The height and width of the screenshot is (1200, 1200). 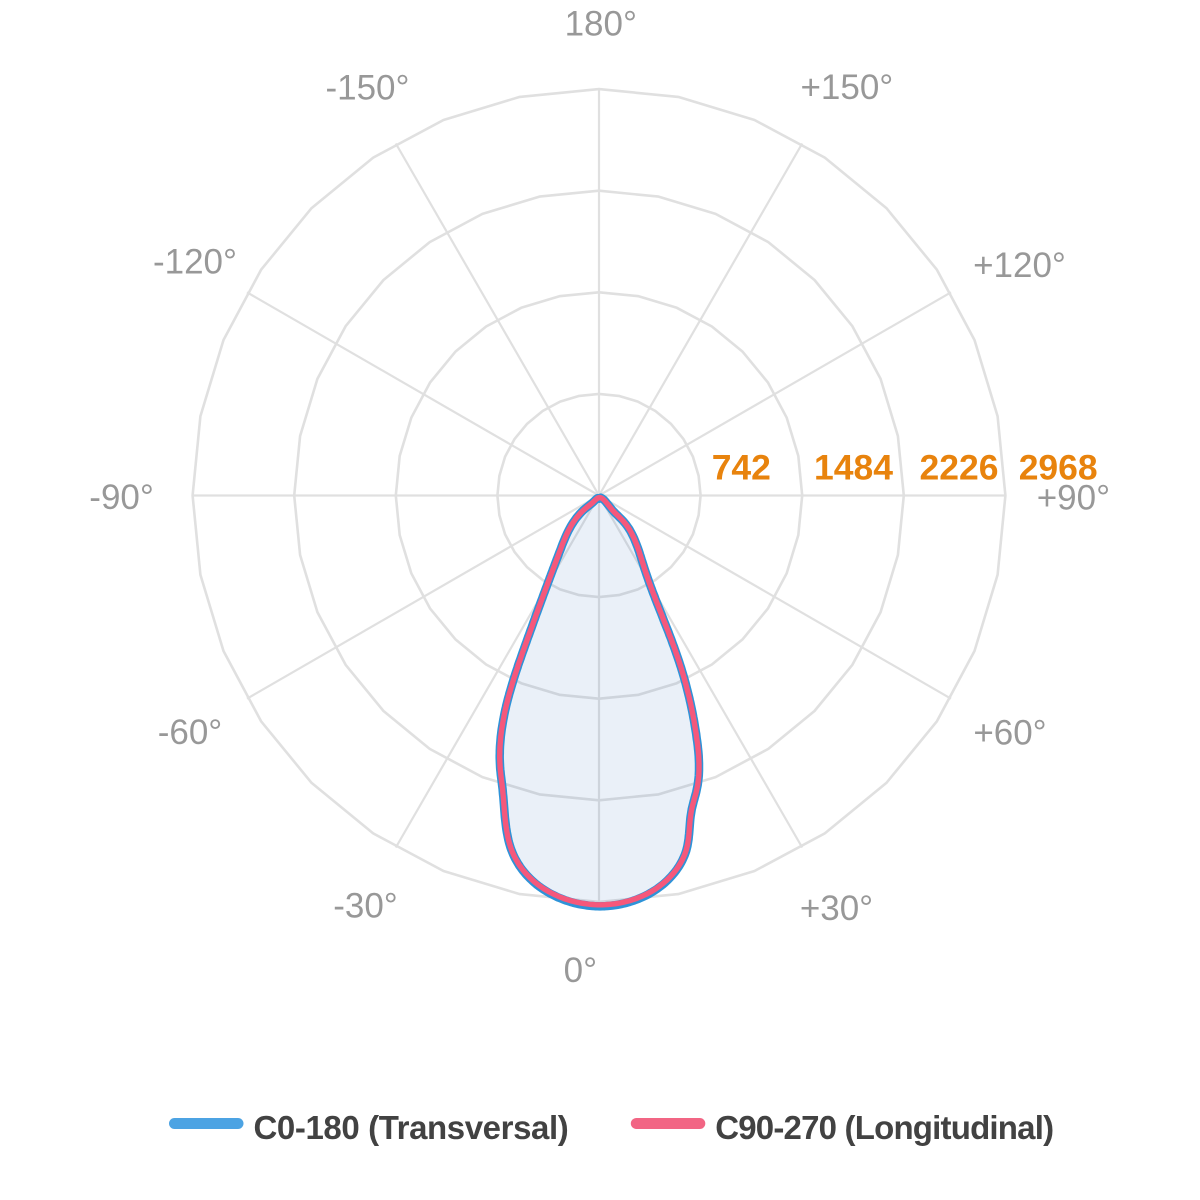 What do you see at coordinates (959, 468) in the screenshot?
I see `svg-text: 2226` at bounding box center [959, 468].